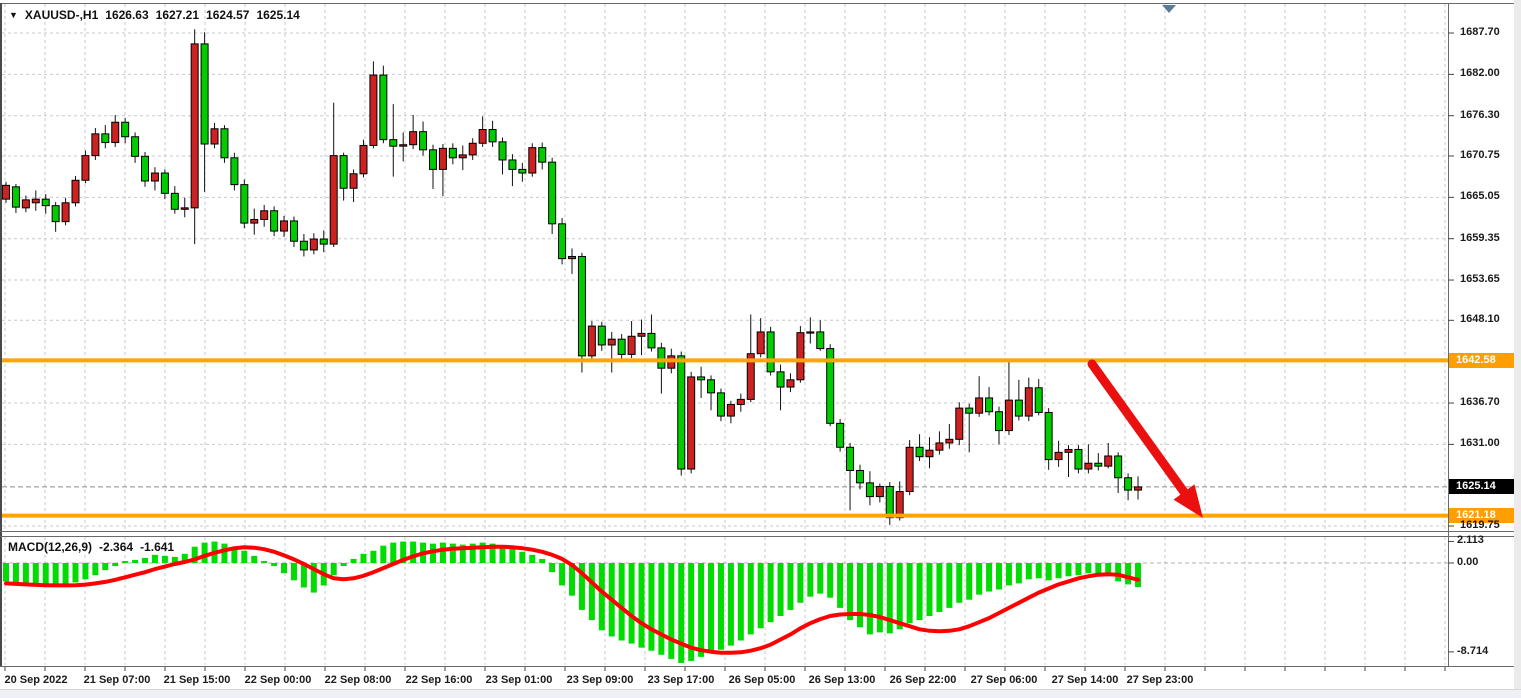 The width and height of the screenshot is (1521, 698). What do you see at coordinates (1138, 428) in the screenshot?
I see `trend-arrow-shaft` at bounding box center [1138, 428].